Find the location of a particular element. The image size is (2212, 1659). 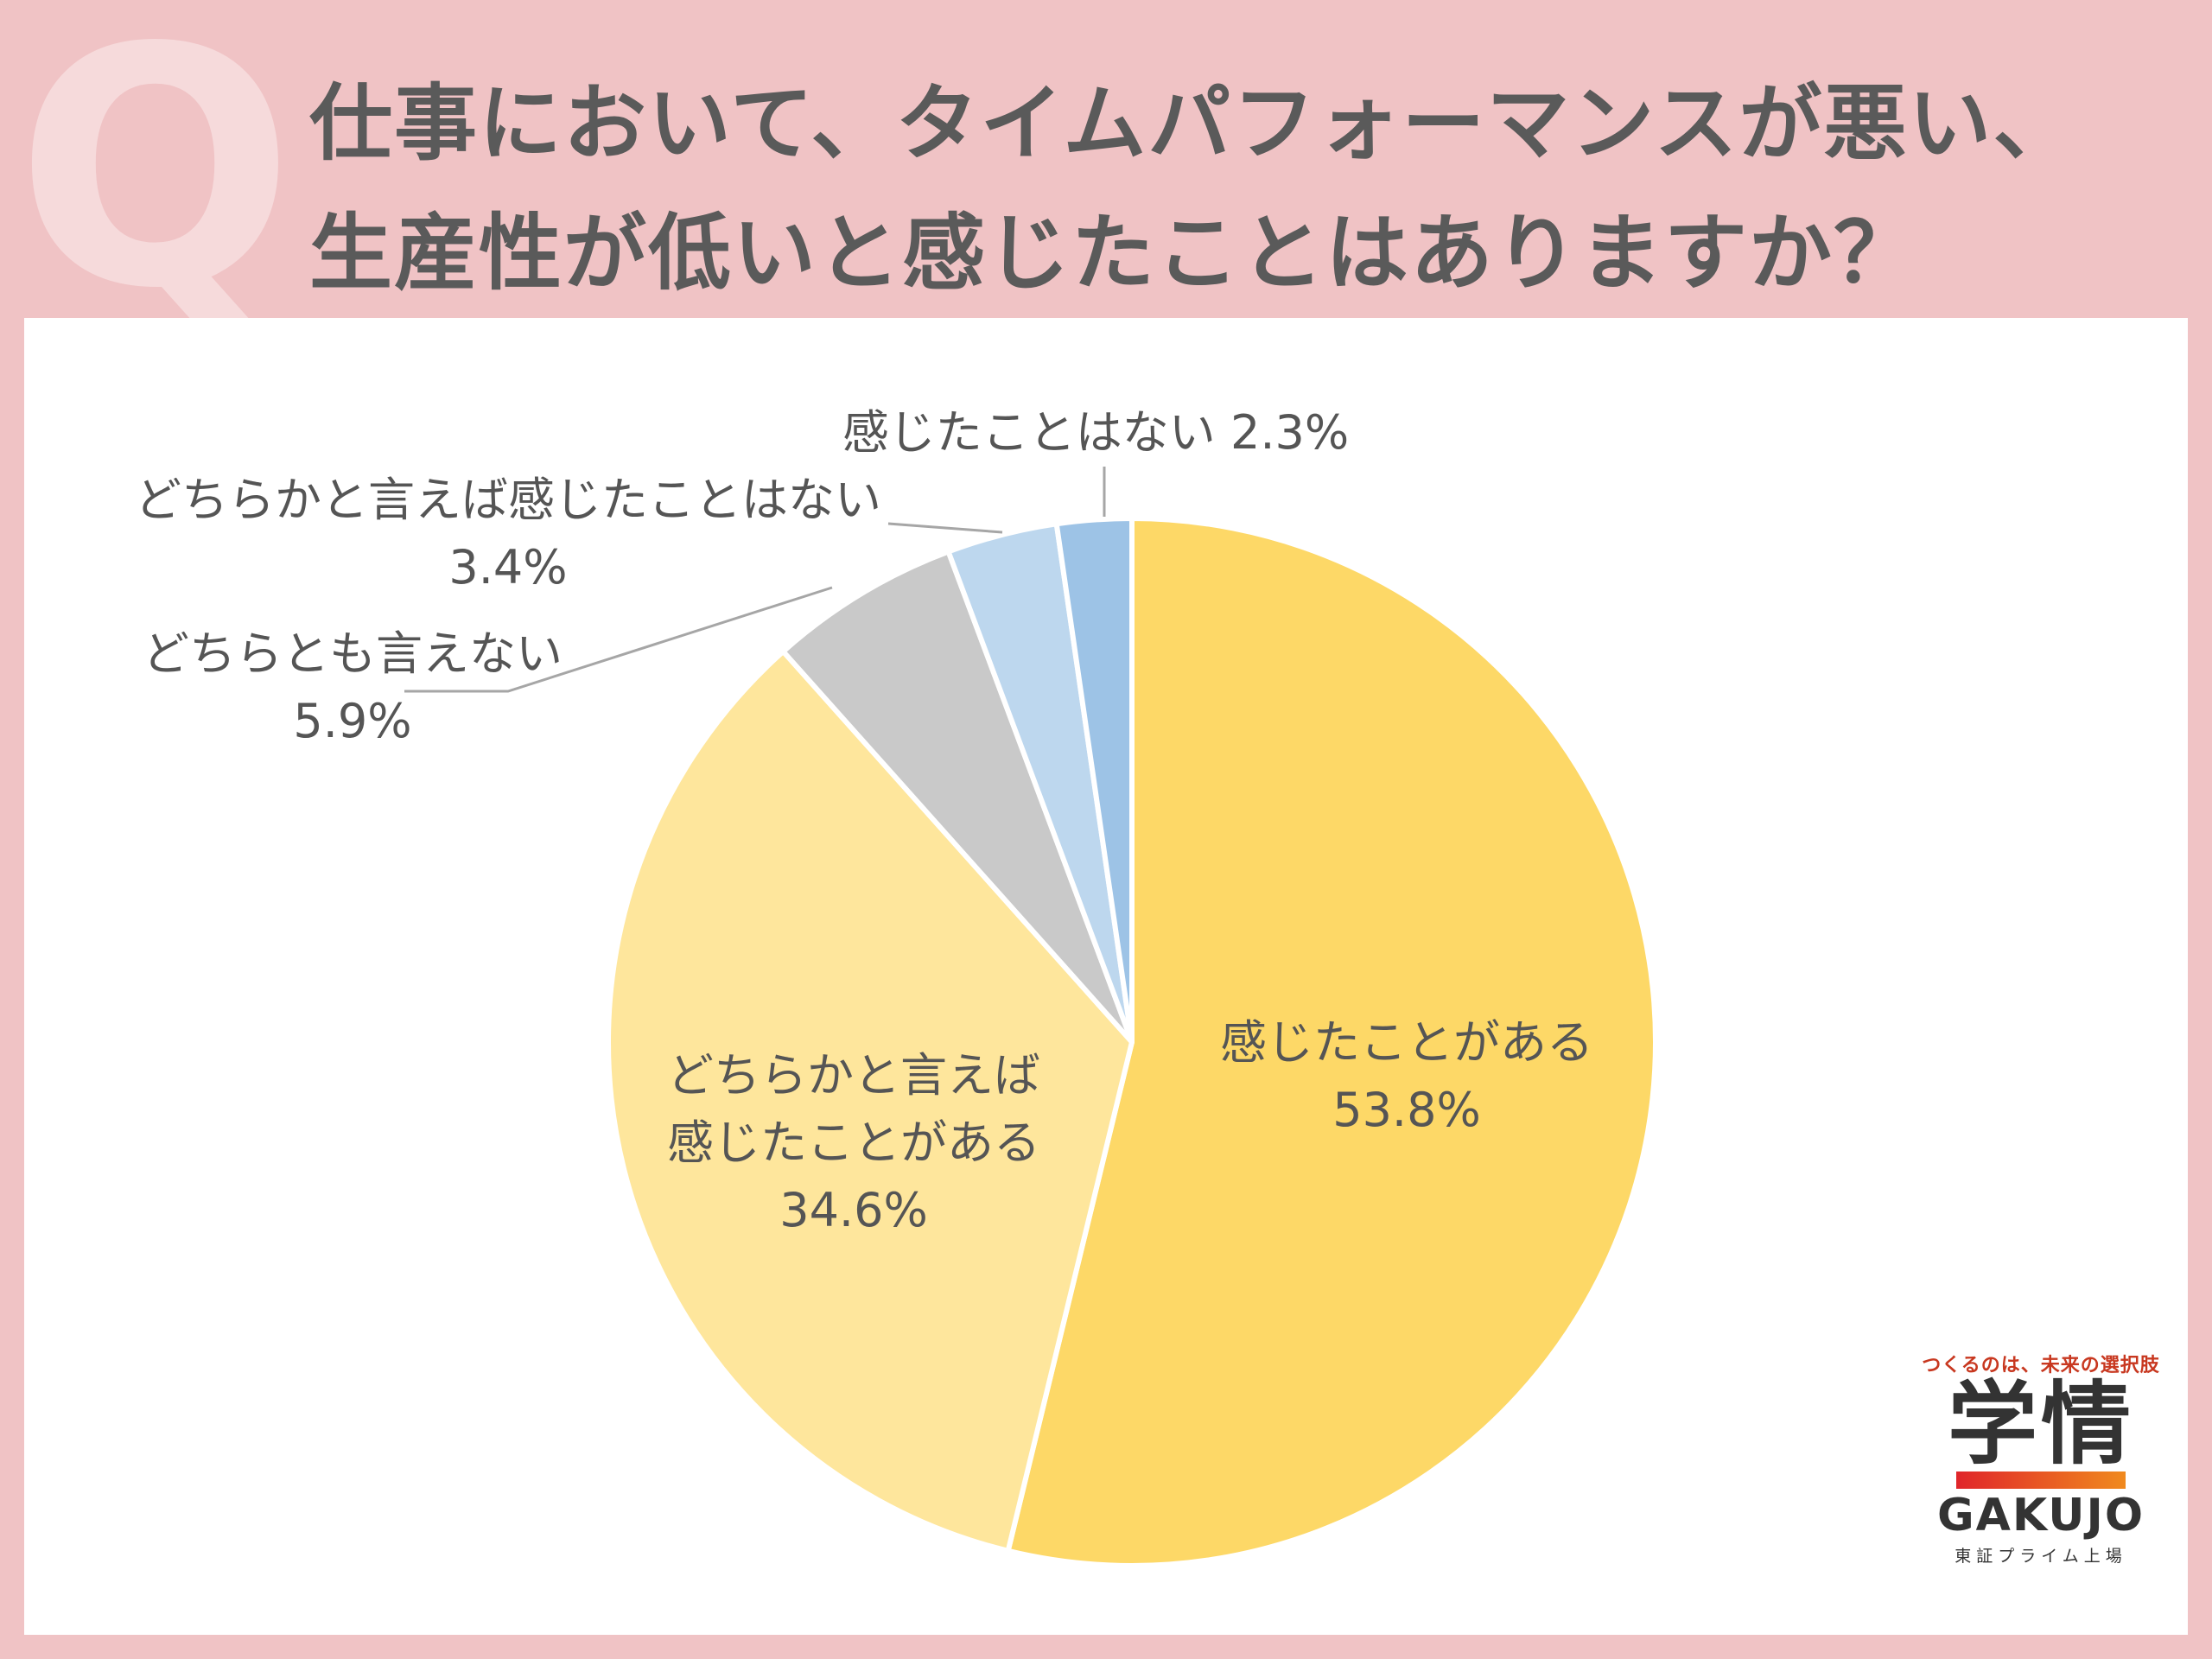

title-line-2: 生産性が低いと感じたことはありますか？ is located at coordinates (1113, 253).